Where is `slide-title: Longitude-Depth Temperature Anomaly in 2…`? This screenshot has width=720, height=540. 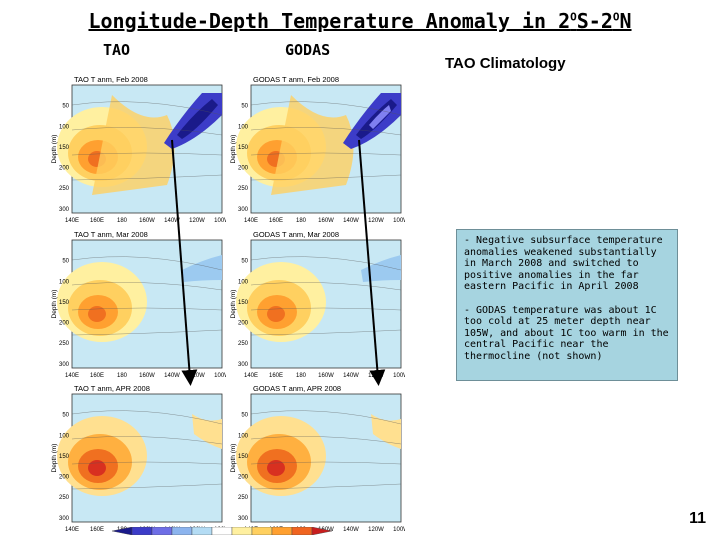
slide-title: Longitude-Depth Temperature Anomaly in 2… is located at coordinates (360, 21).